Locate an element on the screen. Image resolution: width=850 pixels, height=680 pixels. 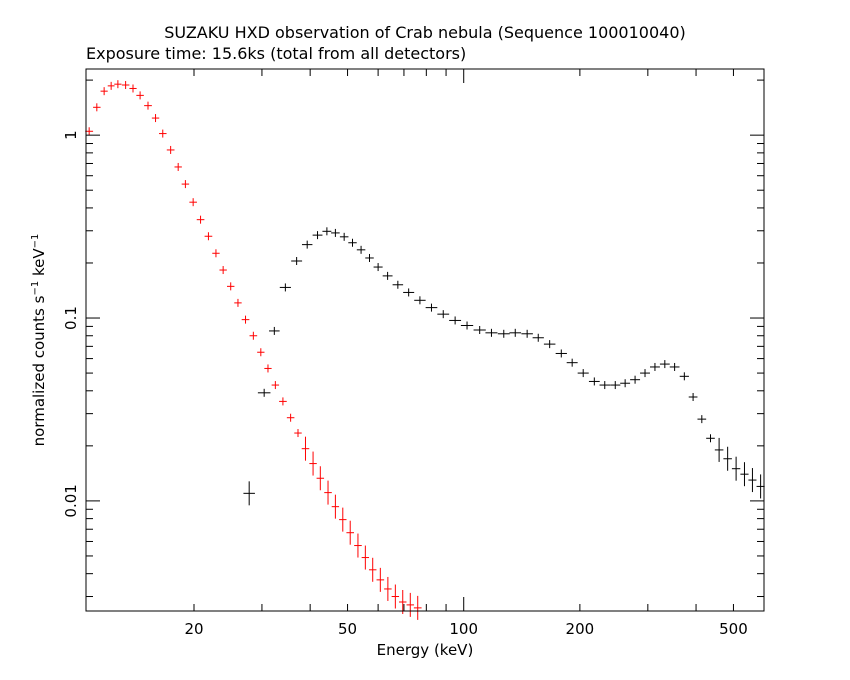
y-axis-label-prefix: normalized counts s is located at coordinates (39, 370).